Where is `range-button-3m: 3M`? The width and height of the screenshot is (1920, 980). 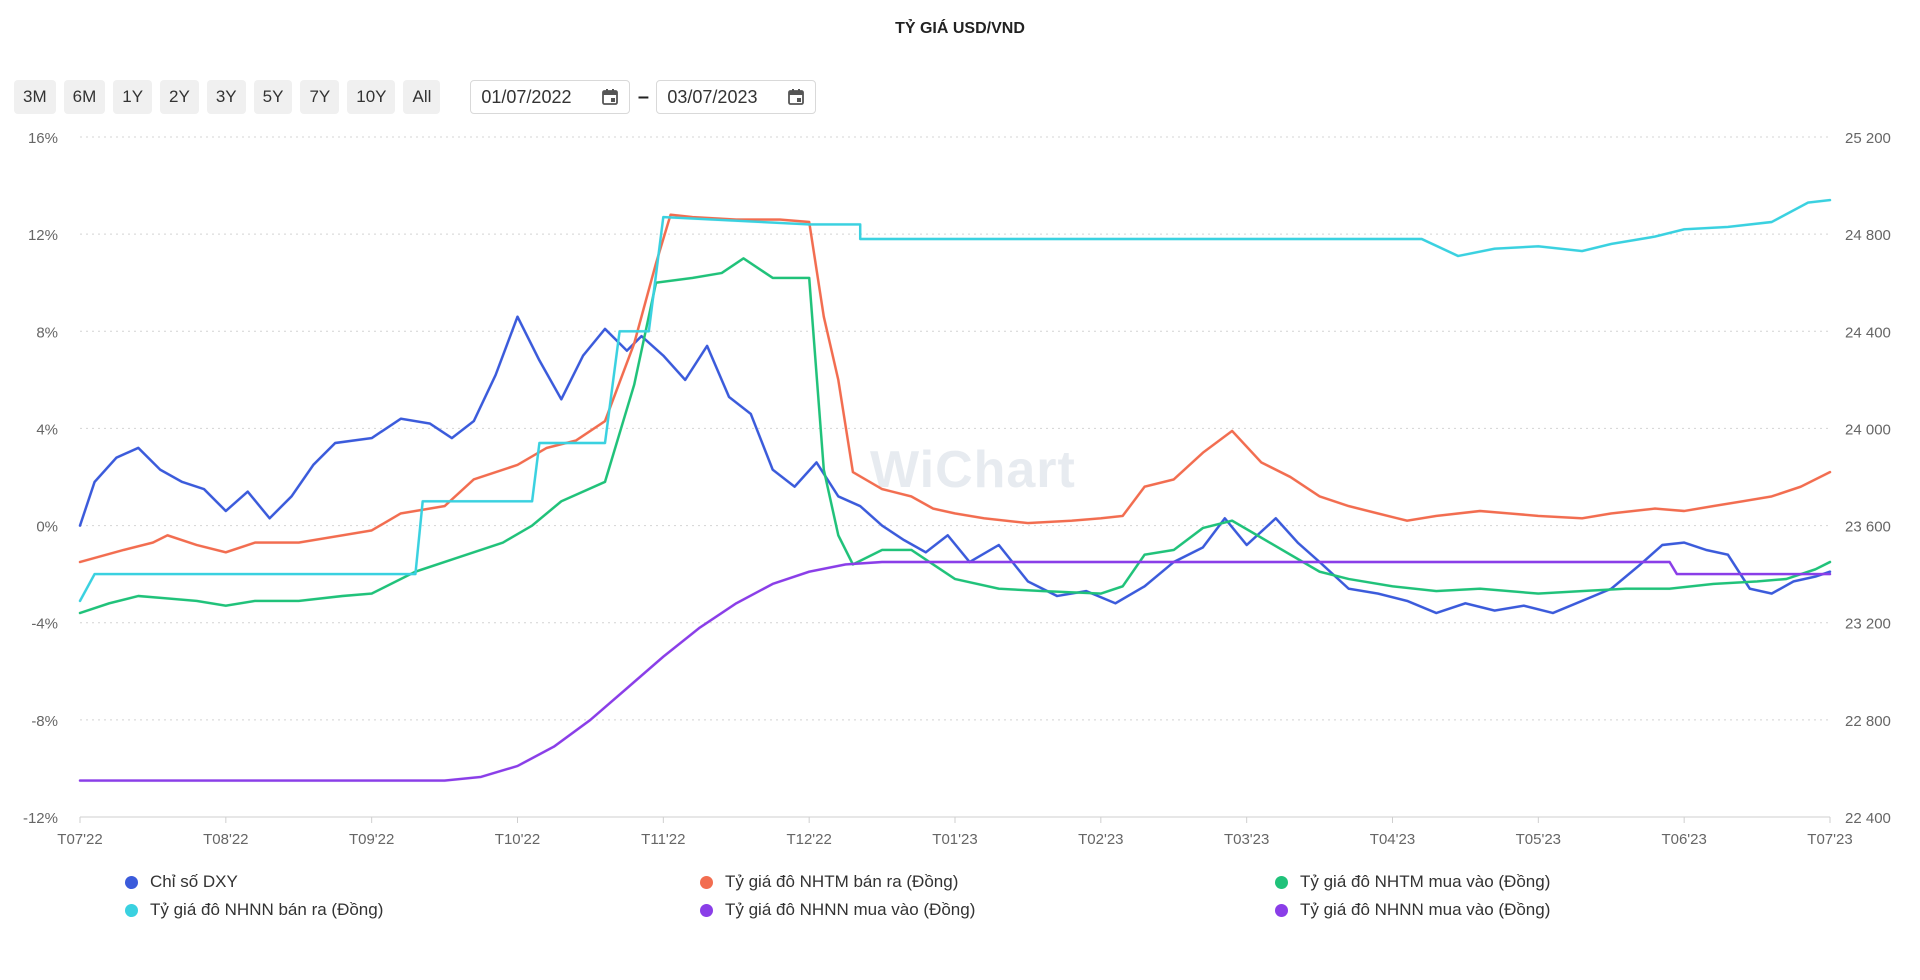
range-button-3m: 3M is located at coordinates (35, 97).